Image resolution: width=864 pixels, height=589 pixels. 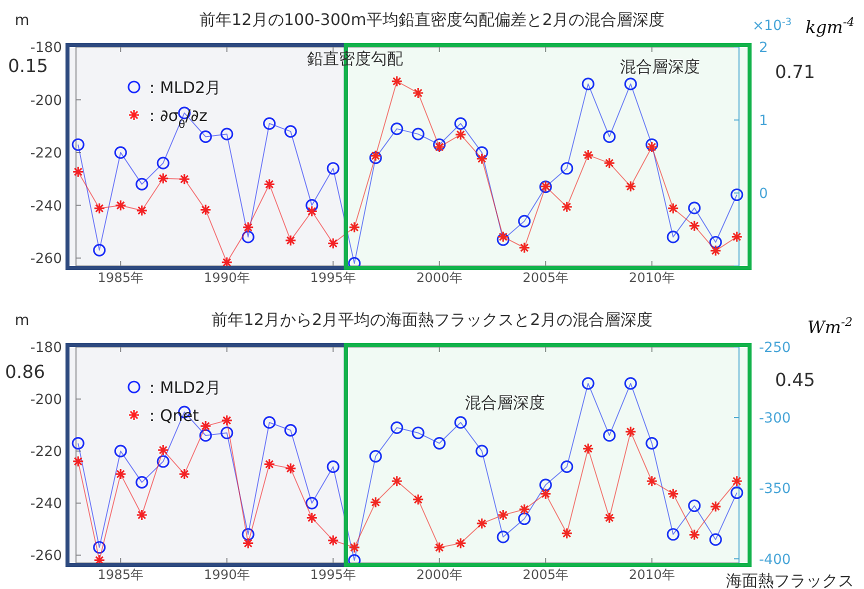 What do you see at coordinates (795, 72) in the screenshot?
I see `text: 0.71` at bounding box center [795, 72].